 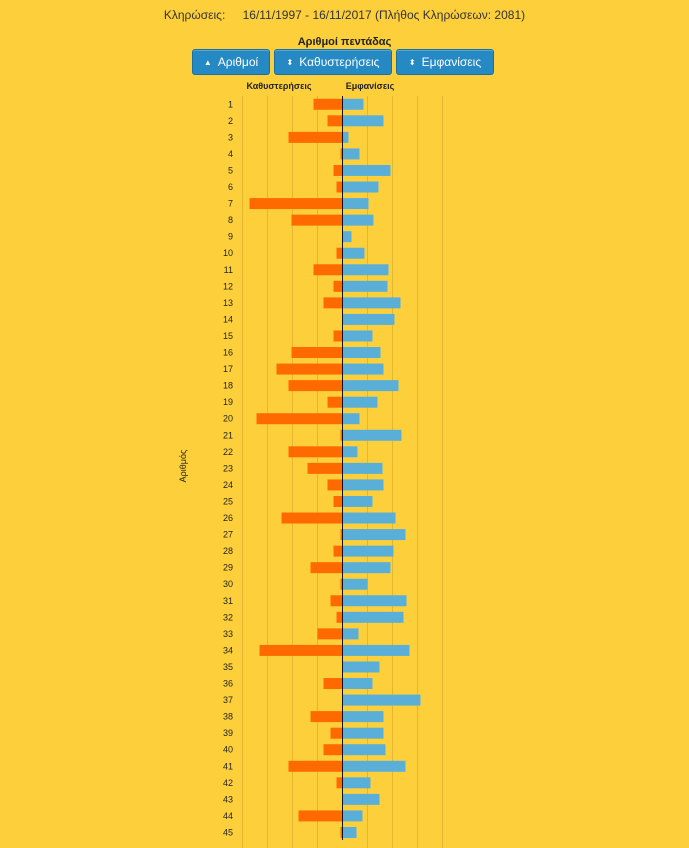 What do you see at coordinates (228, 700) in the screenshot?
I see `category-label: 37` at bounding box center [228, 700].